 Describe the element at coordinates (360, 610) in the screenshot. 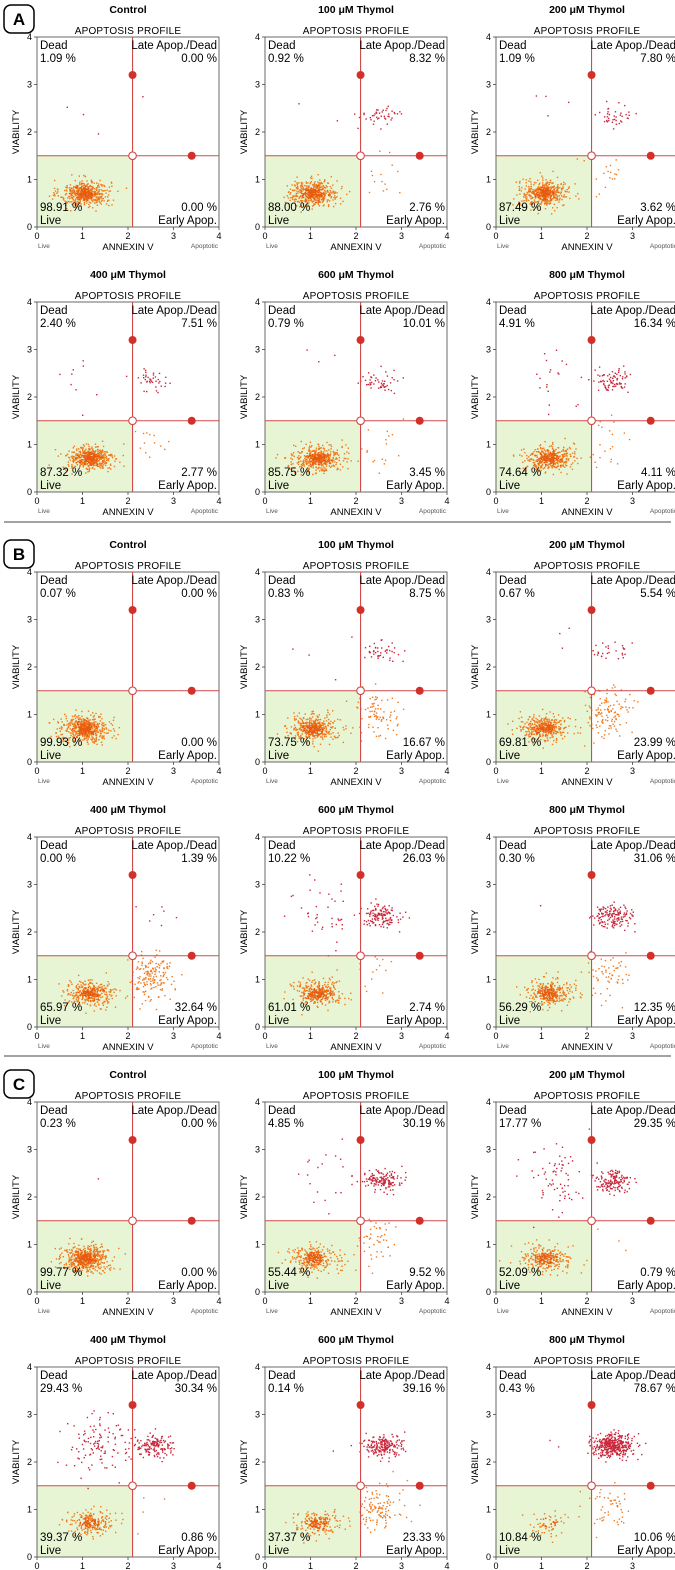

I see `gate-top-handle` at that location.